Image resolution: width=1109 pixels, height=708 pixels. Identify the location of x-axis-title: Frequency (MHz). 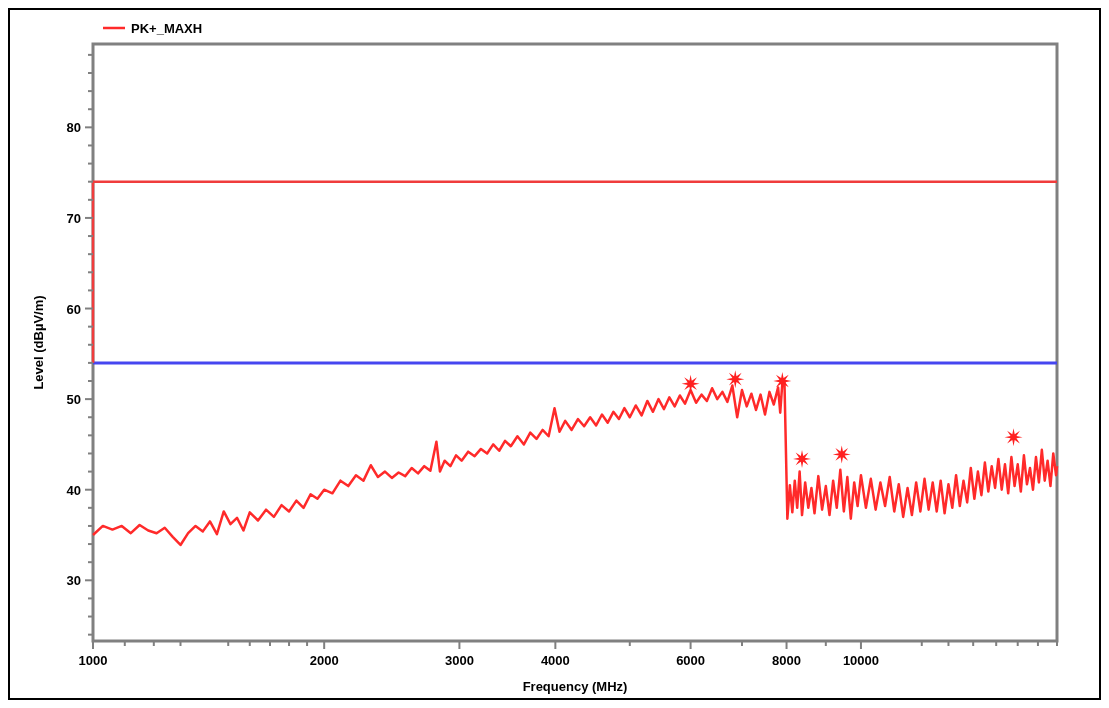
(575, 686).